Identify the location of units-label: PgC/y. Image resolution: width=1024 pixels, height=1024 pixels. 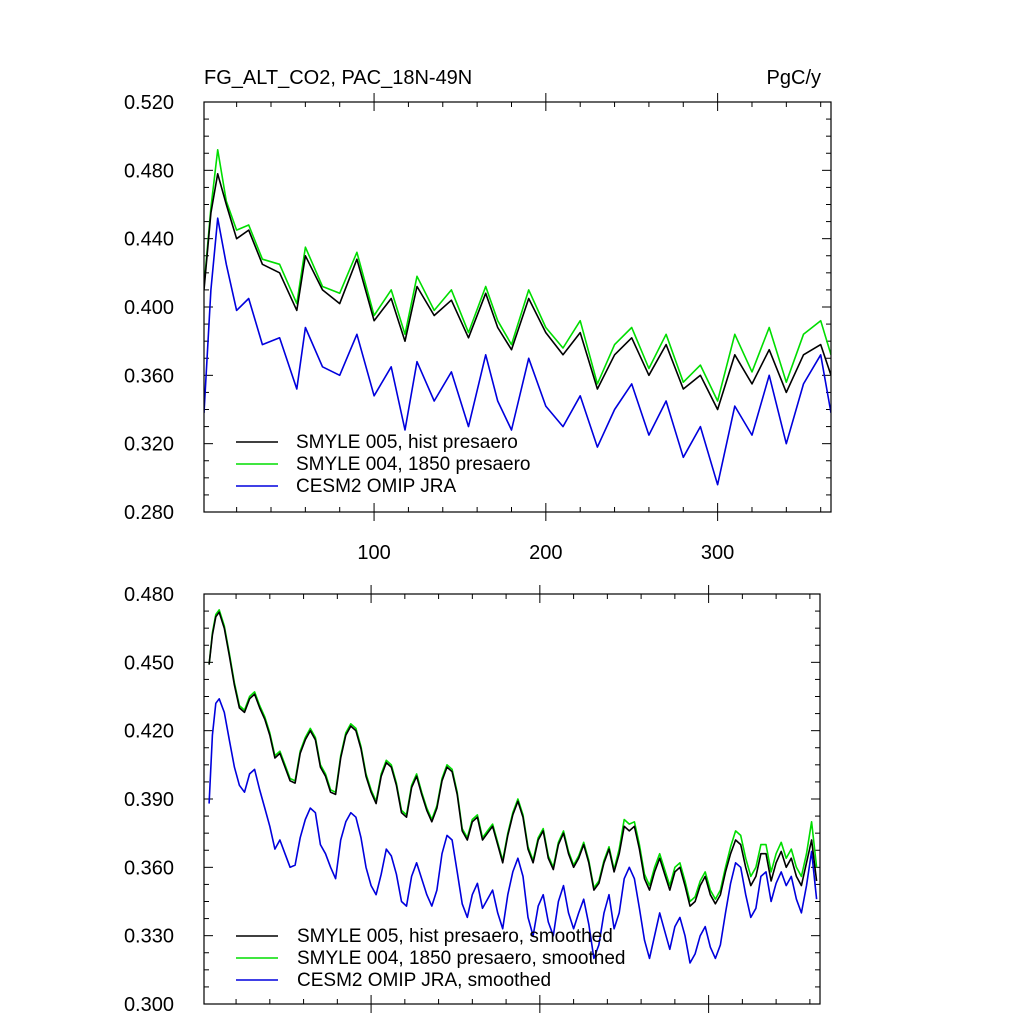
(794, 78).